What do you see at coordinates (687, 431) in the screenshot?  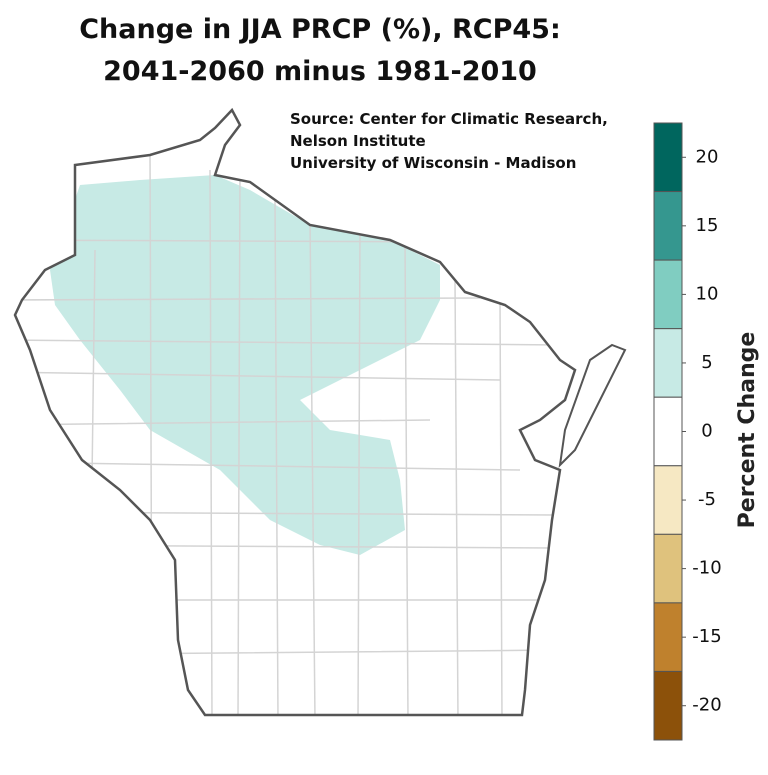 I see `colorbar: 20 15 10 5 0 -5 -10 -15 -20` at bounding box center [687, 431].